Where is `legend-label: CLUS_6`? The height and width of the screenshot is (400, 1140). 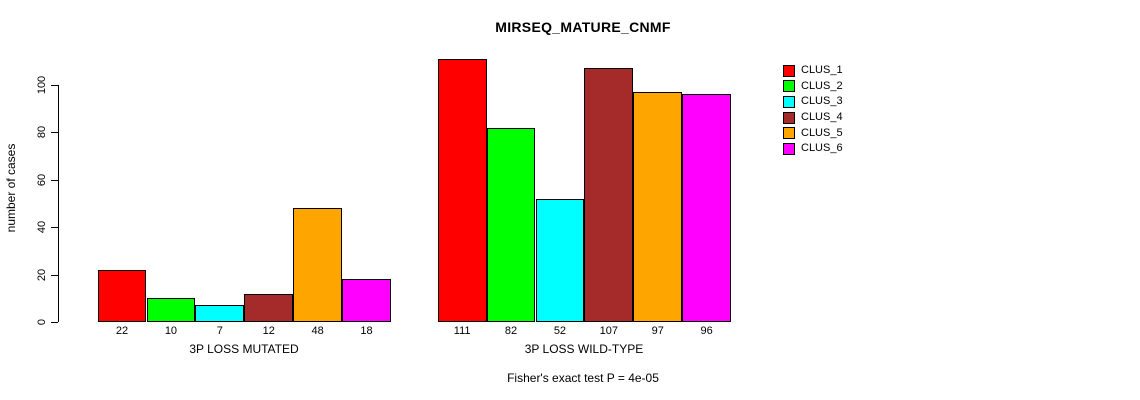 legend-label: CLUS_6 is located at coordinates (822, 148).